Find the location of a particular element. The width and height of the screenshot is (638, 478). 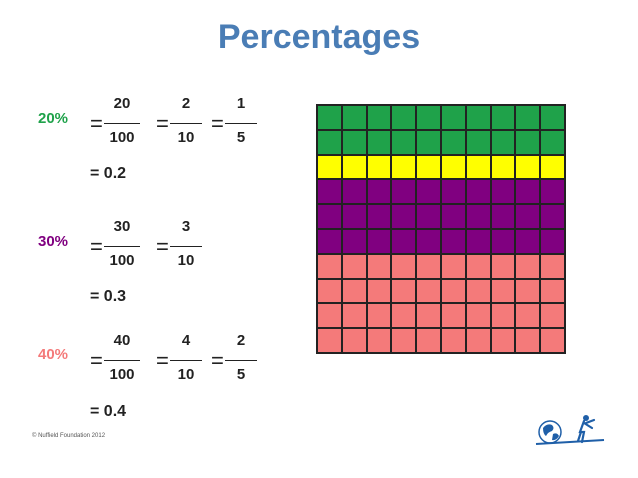

fraction-numerator: 20 is located at coordinates (122, 103).